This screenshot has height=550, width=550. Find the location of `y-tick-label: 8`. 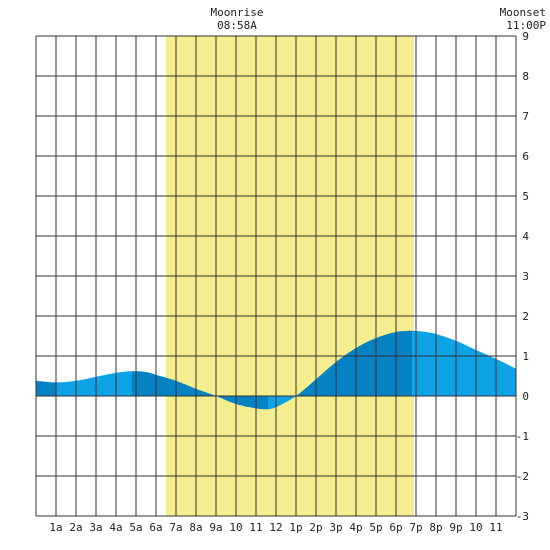

y-tick-label: 8 is located at coordinates (525, 76).